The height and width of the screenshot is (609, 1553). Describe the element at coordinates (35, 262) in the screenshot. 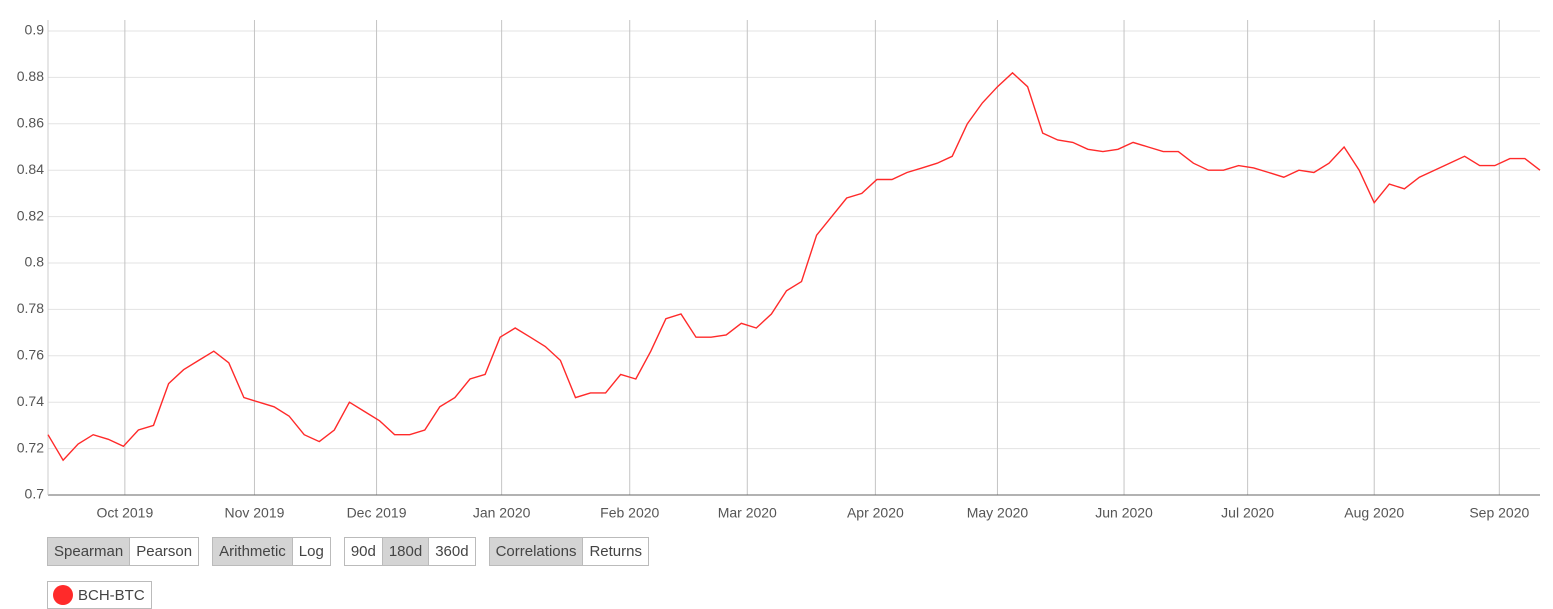

I see `y-tick-label: 0.8` at that location.